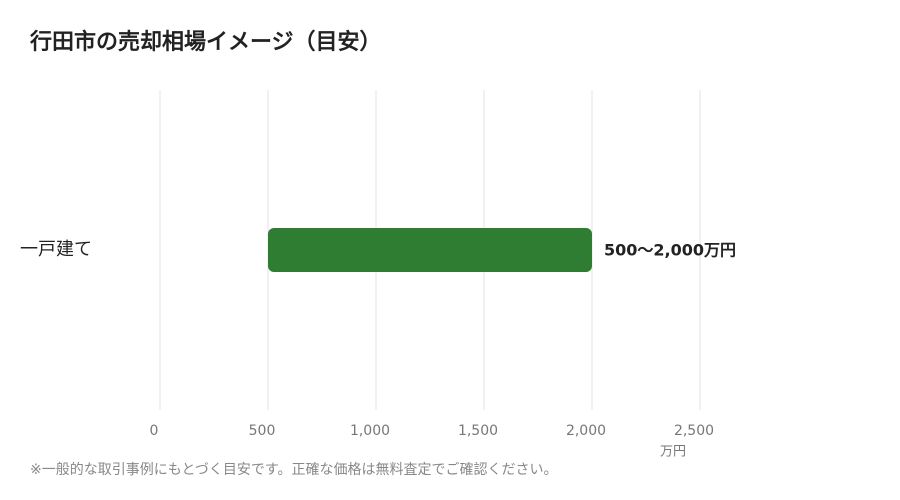  What do you see at coordinates (670, 250) in the screenshot?
I see `data-label: 500〜2,000万円` at bounding box center [670, 250].